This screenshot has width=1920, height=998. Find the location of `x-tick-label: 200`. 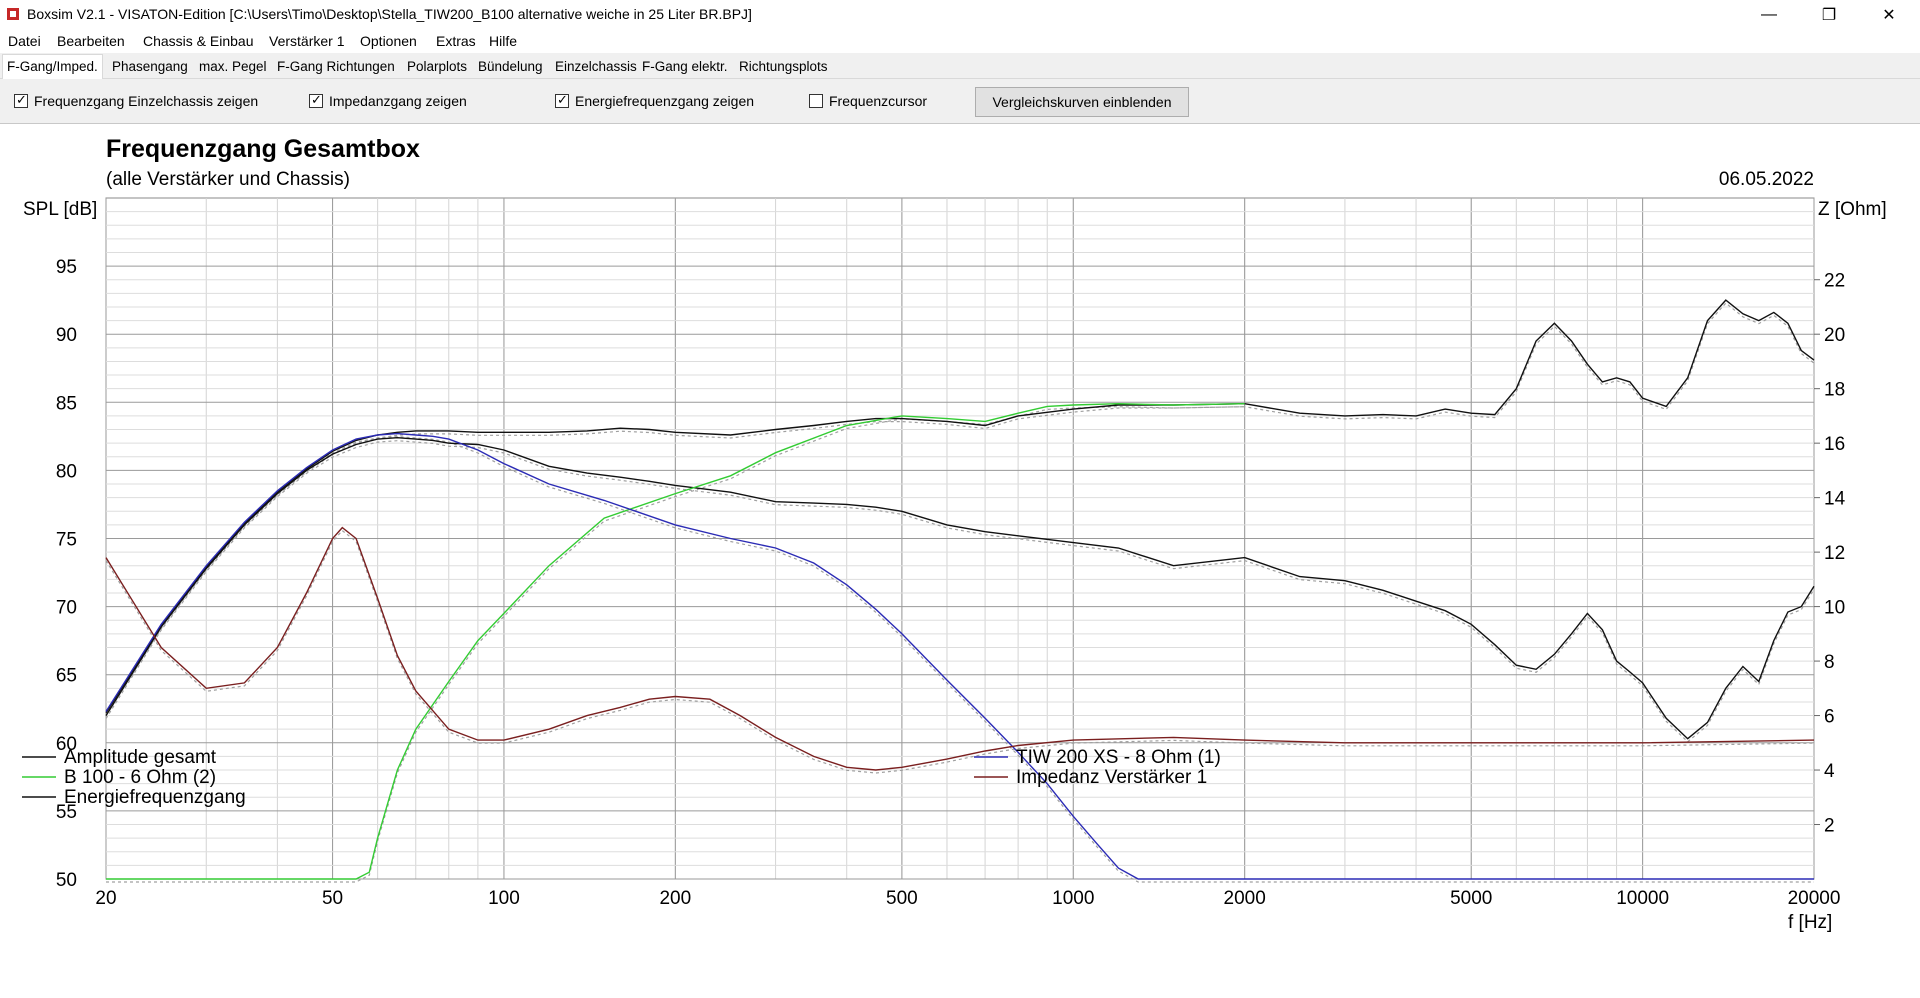

x-tick-label: 200 is located at coordinates (675, 898).